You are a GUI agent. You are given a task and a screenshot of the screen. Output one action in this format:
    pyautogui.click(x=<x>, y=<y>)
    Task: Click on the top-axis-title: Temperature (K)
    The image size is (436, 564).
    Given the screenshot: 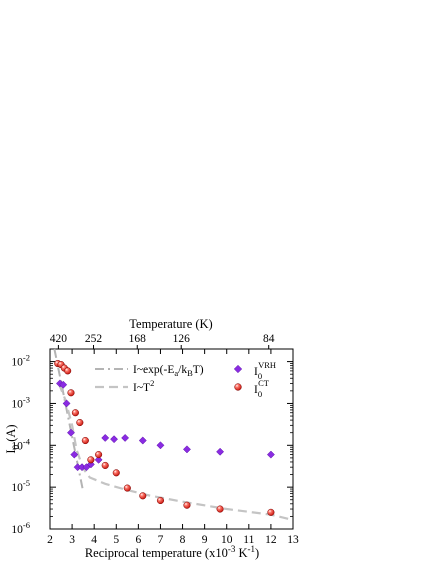 What is the action you would take?
    pyautogui.click(x=170, y=324)
    